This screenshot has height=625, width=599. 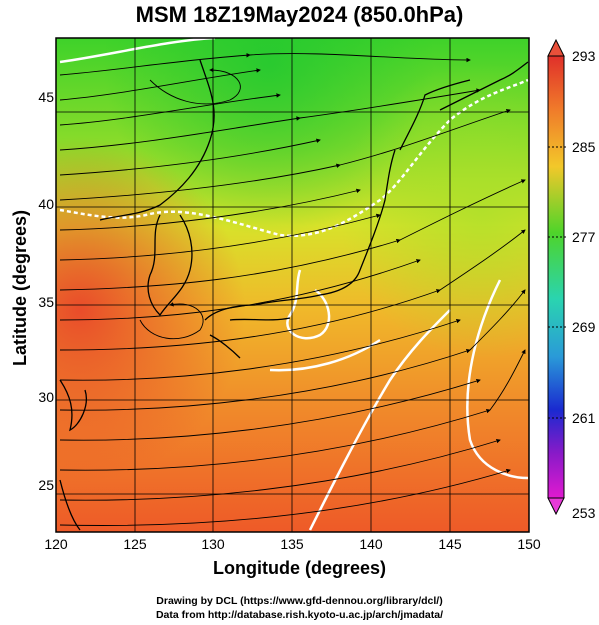 I want to click on y-tick-label: 30, so click(x=46, y=397).